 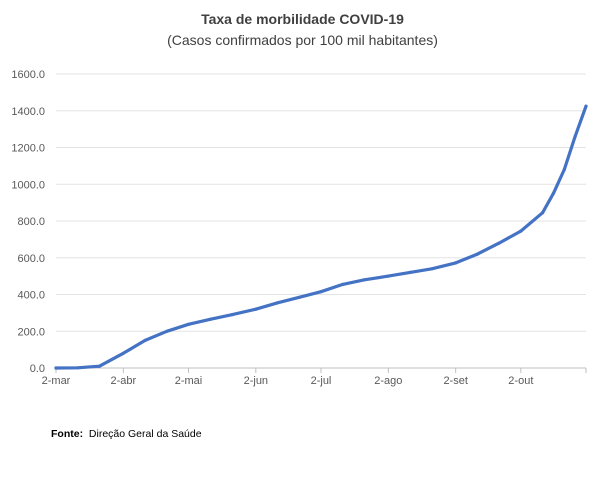 What do you see at coordinates (31, 222) in the screenshot?
I see `y-tick-label: 800.0` at bounding box center [31, 222].